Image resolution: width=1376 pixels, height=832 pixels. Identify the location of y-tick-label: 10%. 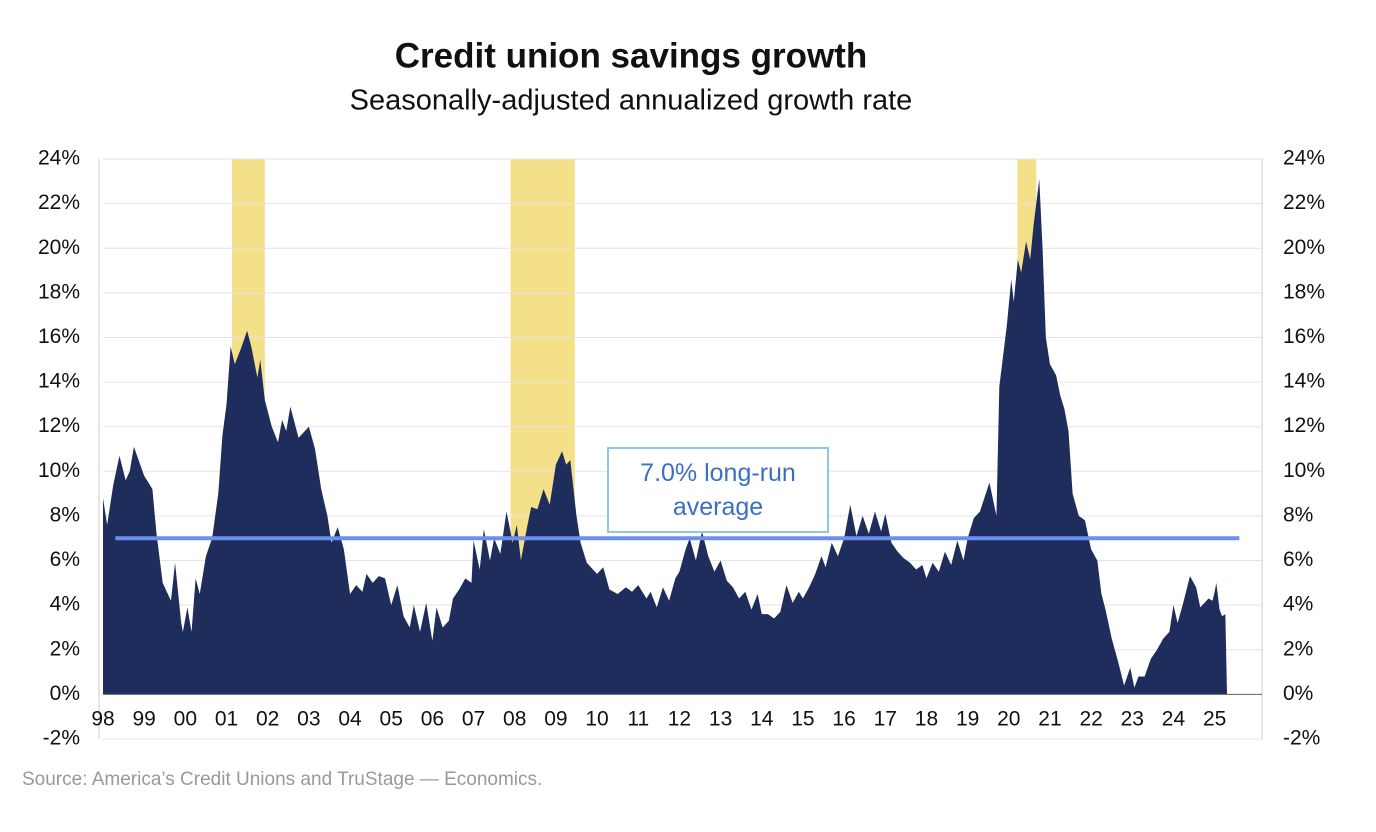
(59, 470).